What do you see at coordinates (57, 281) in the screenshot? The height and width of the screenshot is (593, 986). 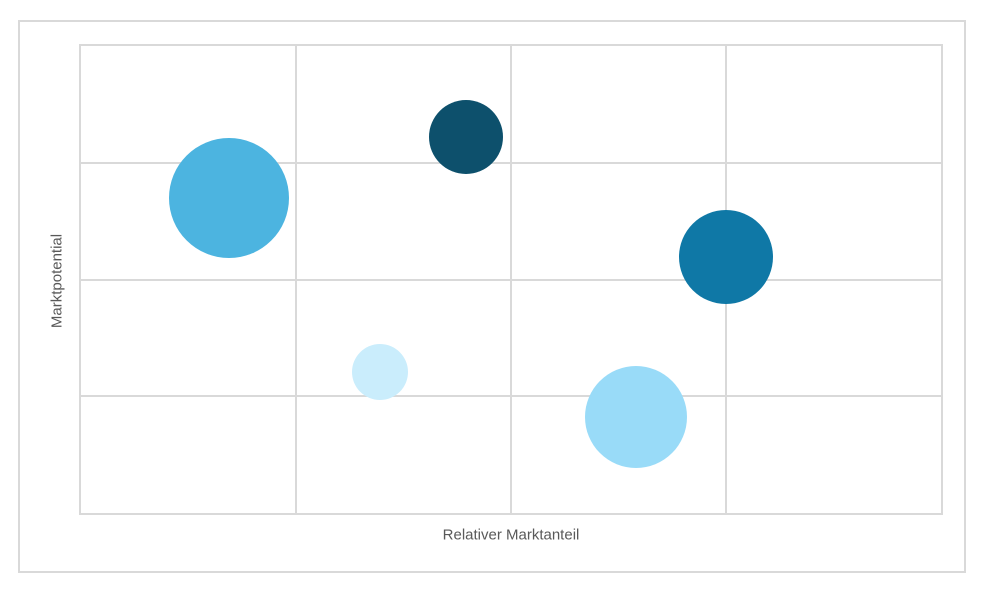 I see `y-axis-label: Marktpotential` at bounding box center [57, 281].